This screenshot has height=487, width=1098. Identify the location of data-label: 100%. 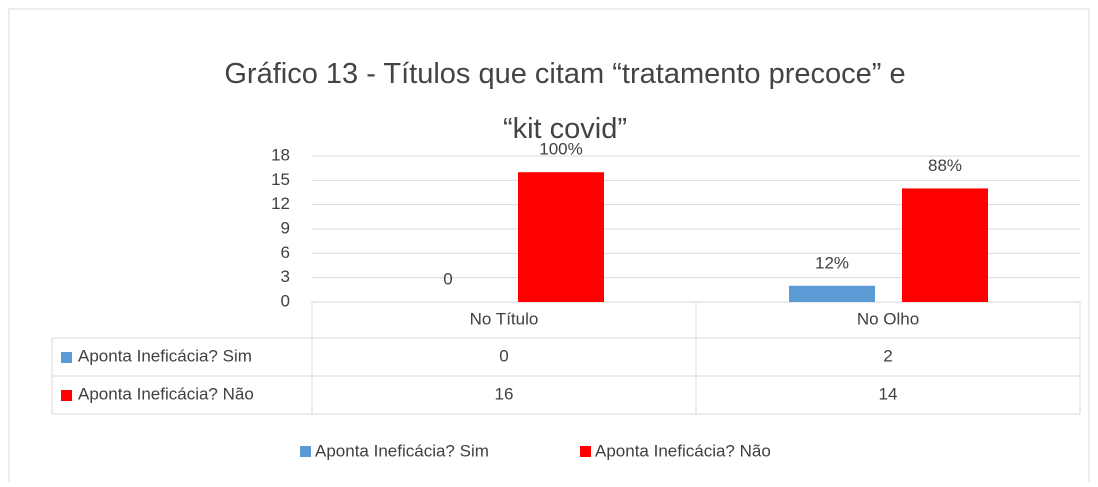
(560, 149).